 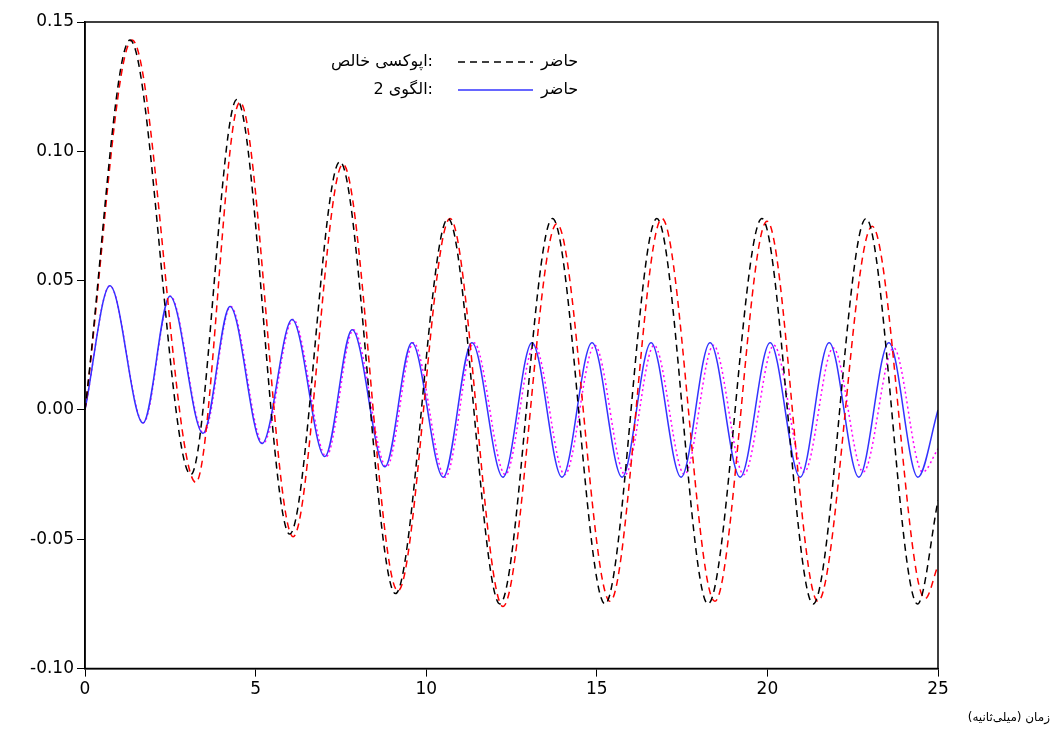 What do you see at coordinates (1009, 718) in the screenshot?
I see `x-axis-title: زمان (میلی‌ثانیه)` at bounding box center [1009, 718].